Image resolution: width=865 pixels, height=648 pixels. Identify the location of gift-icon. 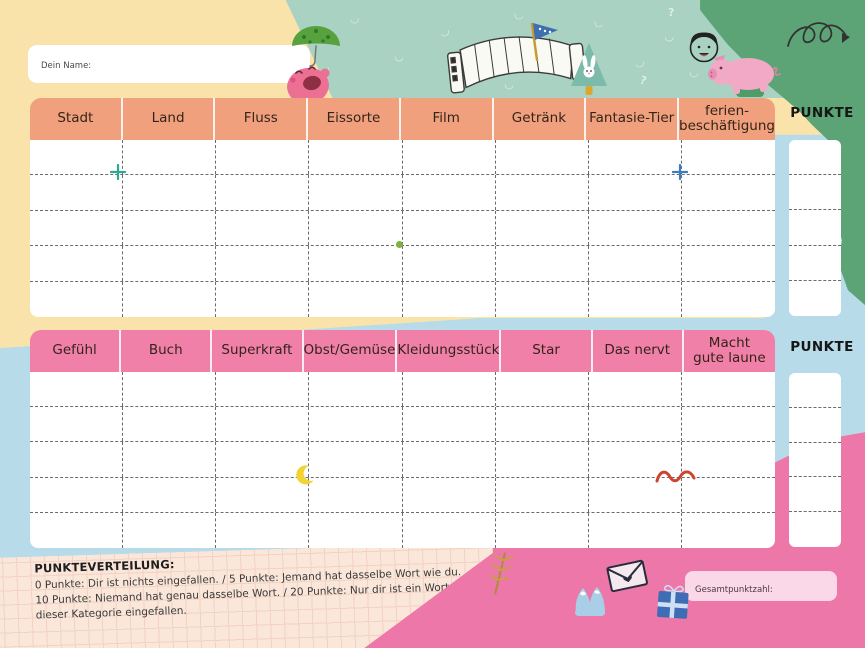
(673, 601).